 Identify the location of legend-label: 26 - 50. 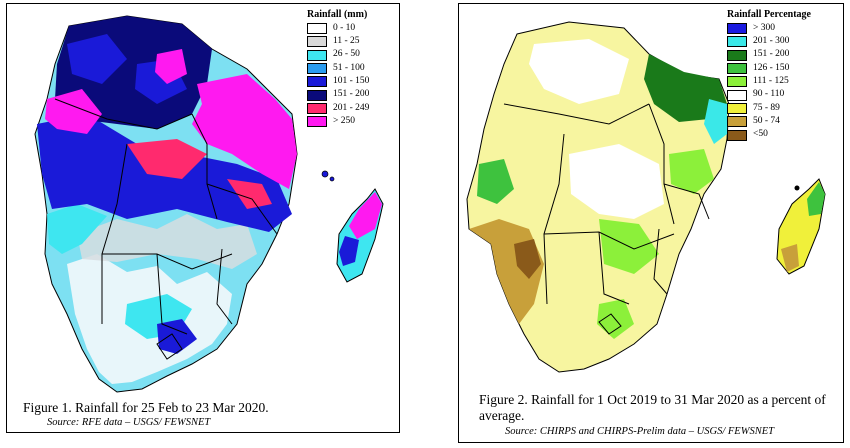
(346, 54).